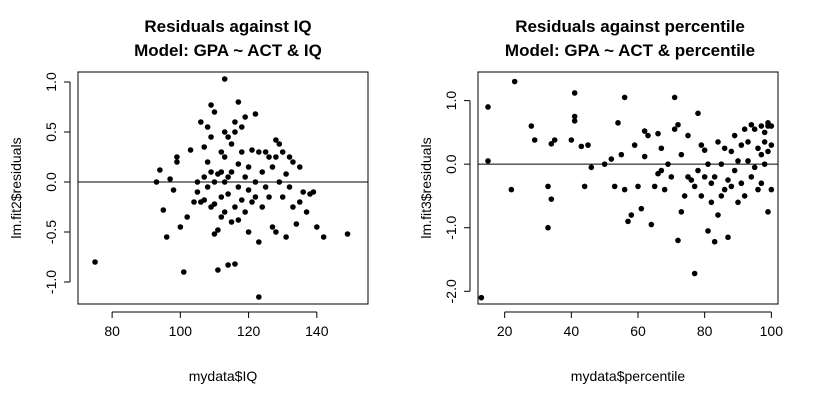 This screenshot has height=402, width=817. I want to click on y-tick-label: 1.0, so click(51, 82).